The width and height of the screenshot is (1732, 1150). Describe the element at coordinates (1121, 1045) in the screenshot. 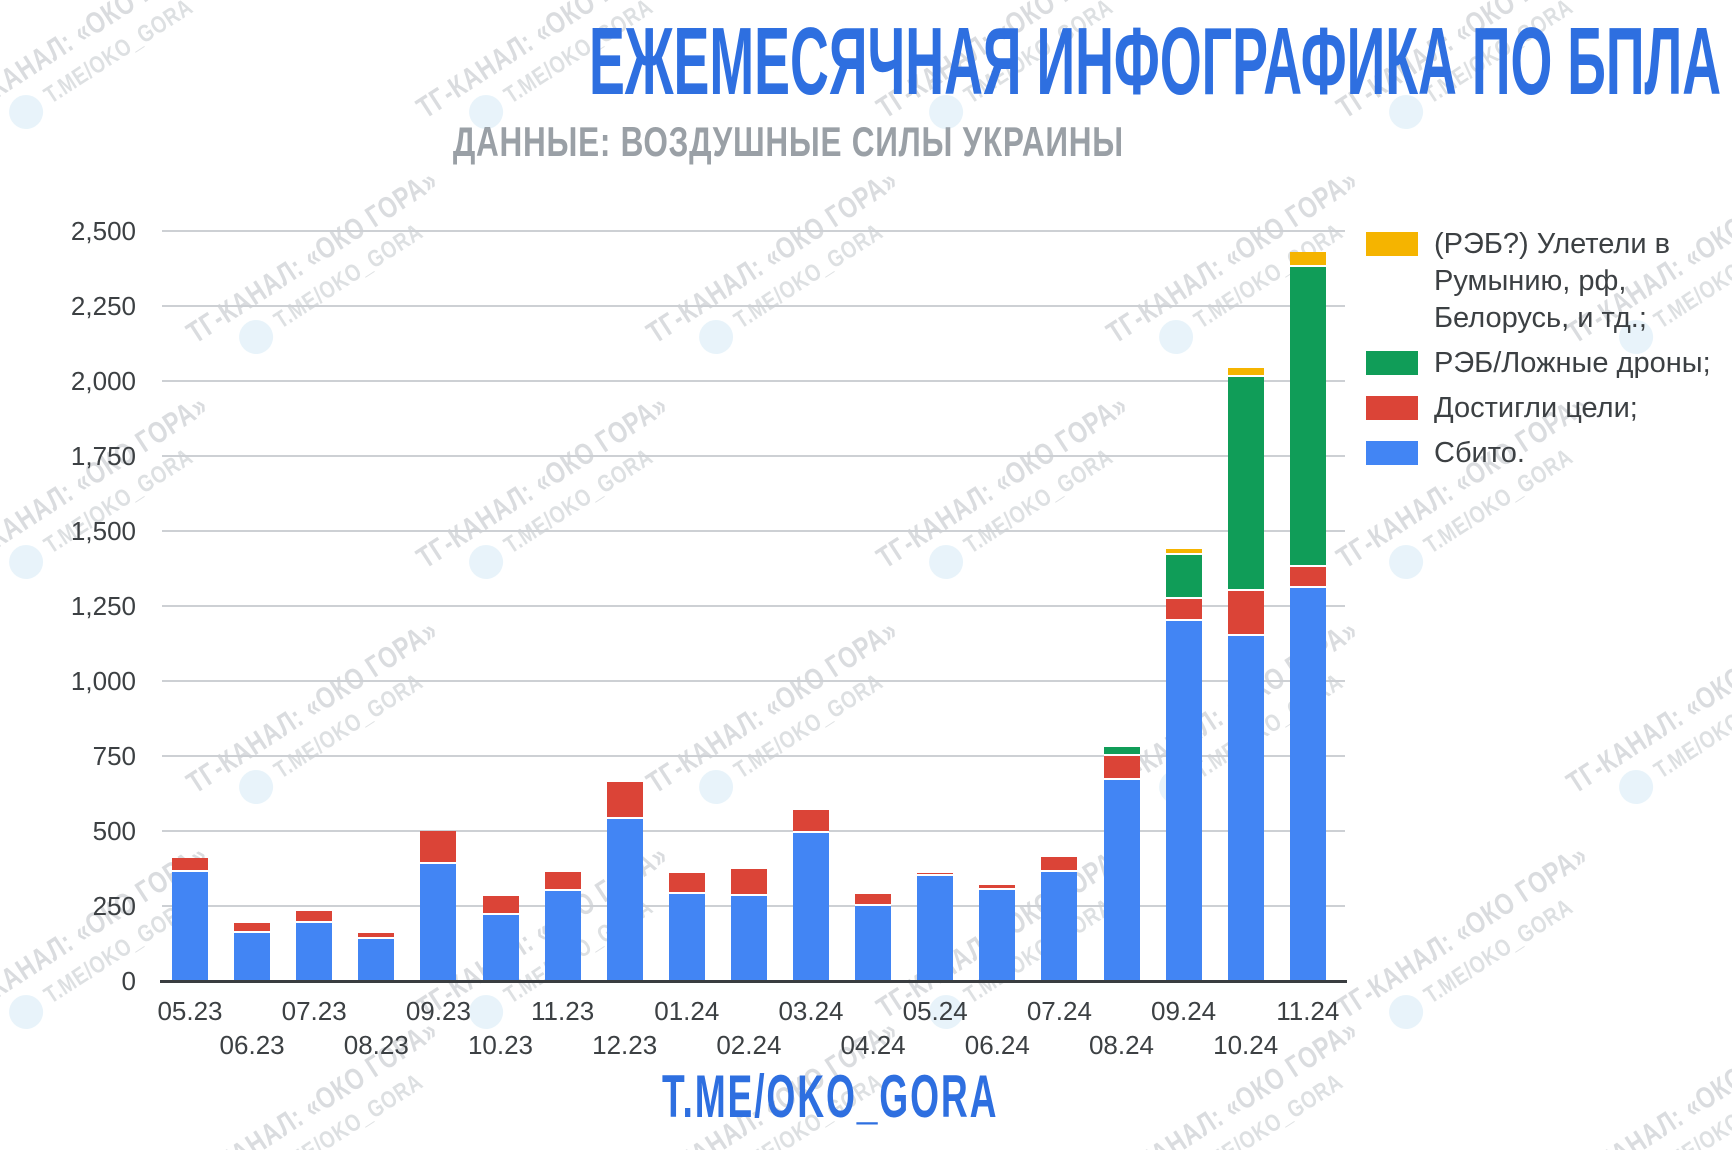

I see `x-axis-tick-label: 08.24` at that location.